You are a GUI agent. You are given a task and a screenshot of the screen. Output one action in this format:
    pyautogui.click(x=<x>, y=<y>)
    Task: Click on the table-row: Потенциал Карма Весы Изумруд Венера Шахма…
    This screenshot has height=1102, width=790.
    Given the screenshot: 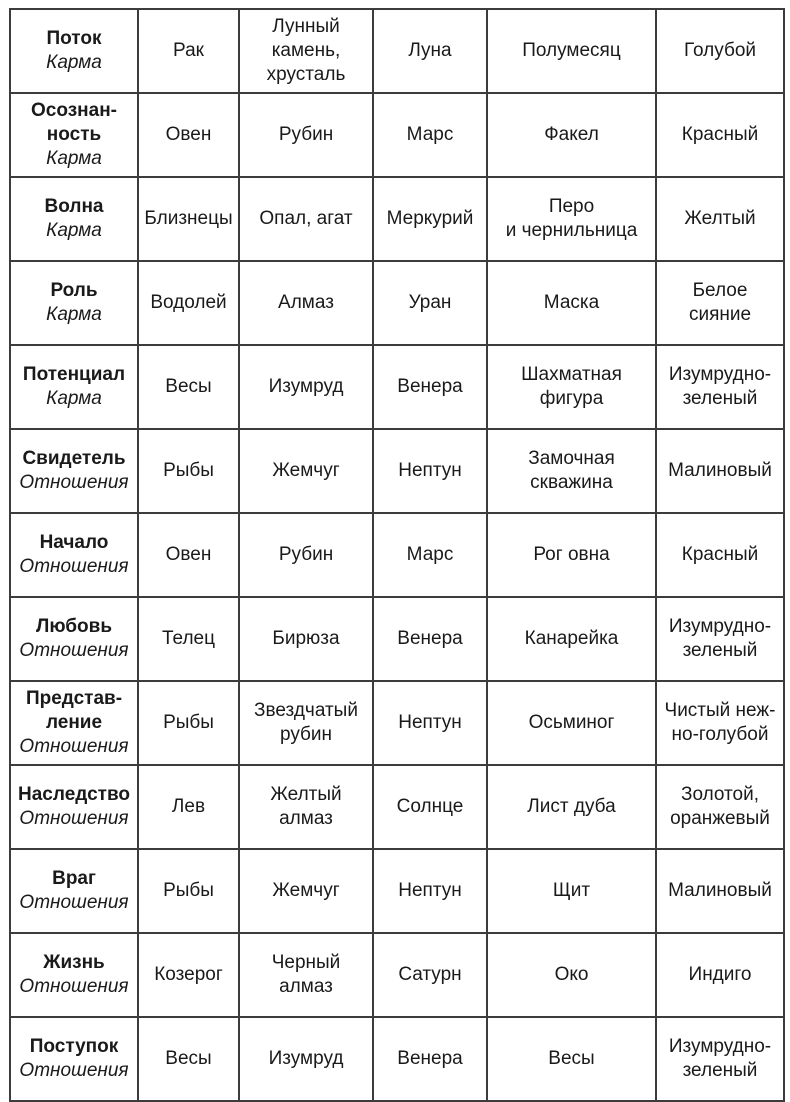 What is the action you would take?
    pyautogui.click(x=397, y=387)
    